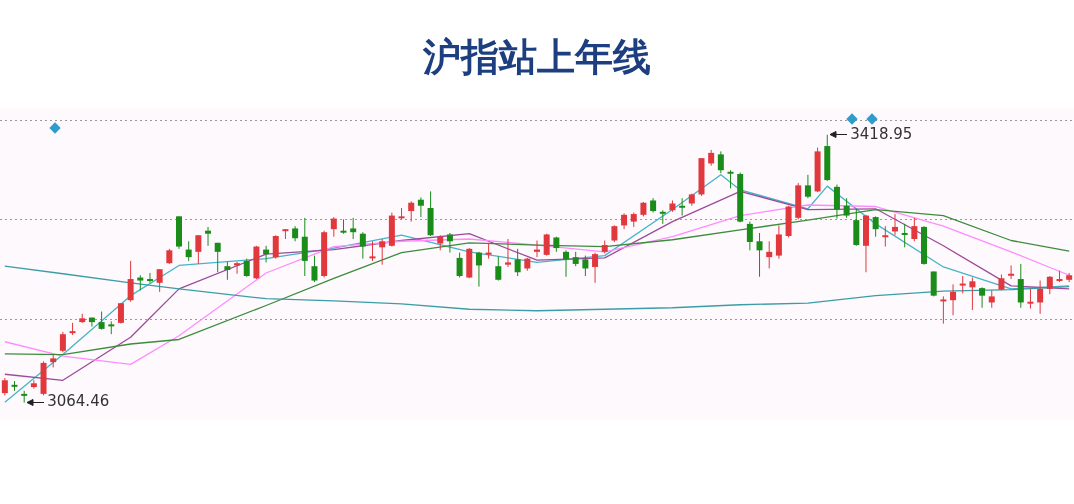 Image resolution: width=1074 pixels, height=504 pixels. I want to click on chart-title: 沪指站上年线, so click(537, 57).